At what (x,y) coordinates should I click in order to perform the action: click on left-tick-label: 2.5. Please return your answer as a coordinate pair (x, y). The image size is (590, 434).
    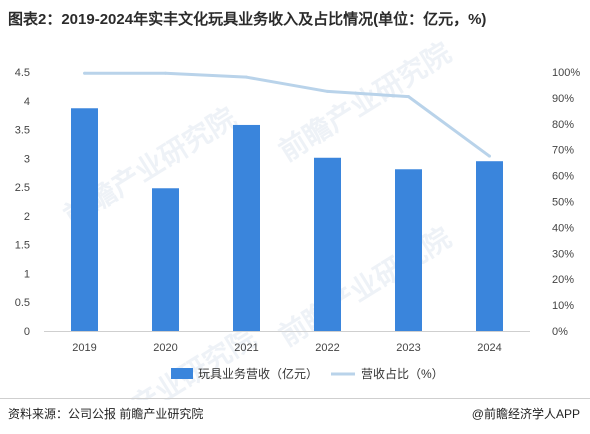
    Looking at the image, I should click on (22, 188).